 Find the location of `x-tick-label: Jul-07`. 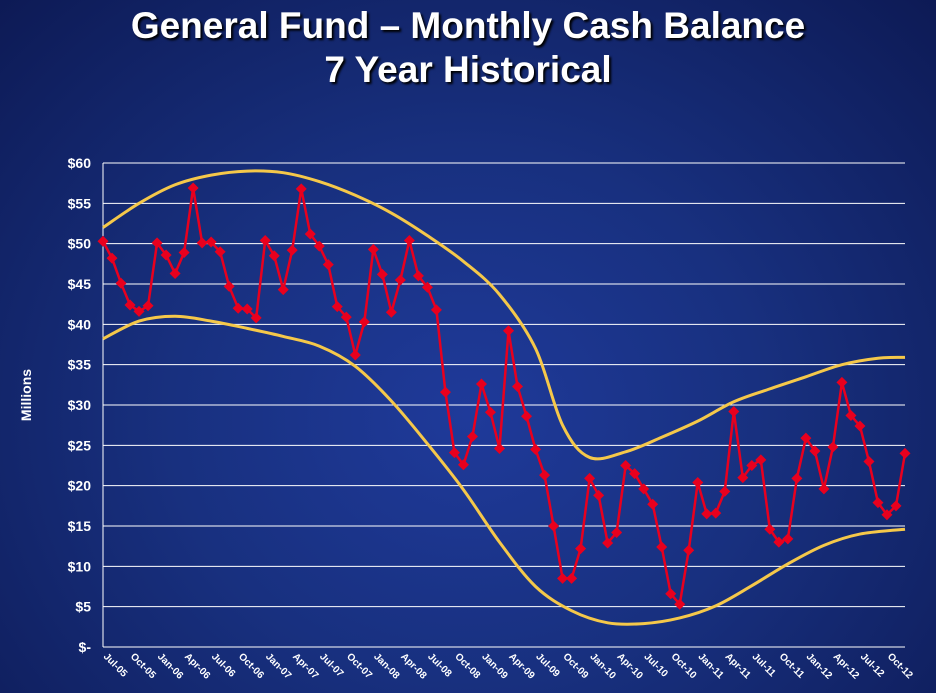

x-tick-label: Jul-07 is located at coordinates (331, 665).